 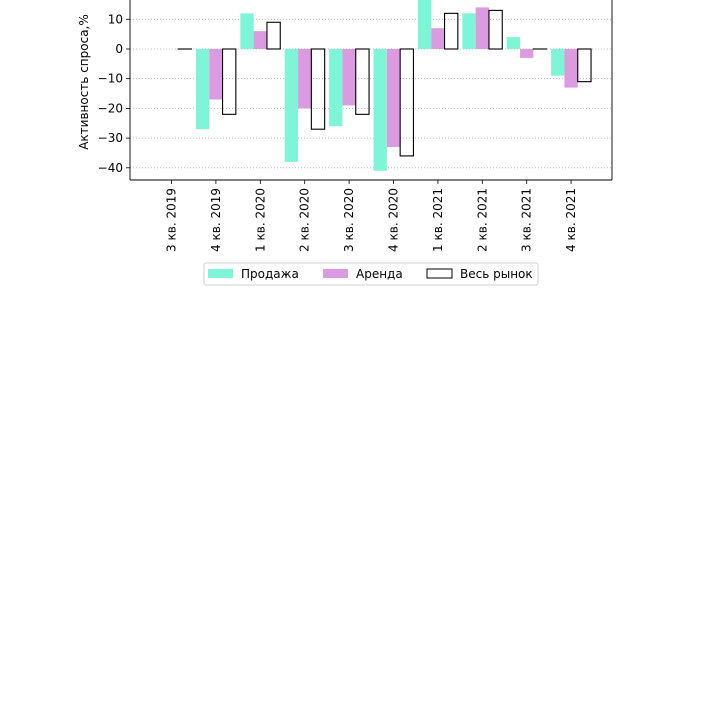 I want to click on gridlines, so click(x=371, y=93).